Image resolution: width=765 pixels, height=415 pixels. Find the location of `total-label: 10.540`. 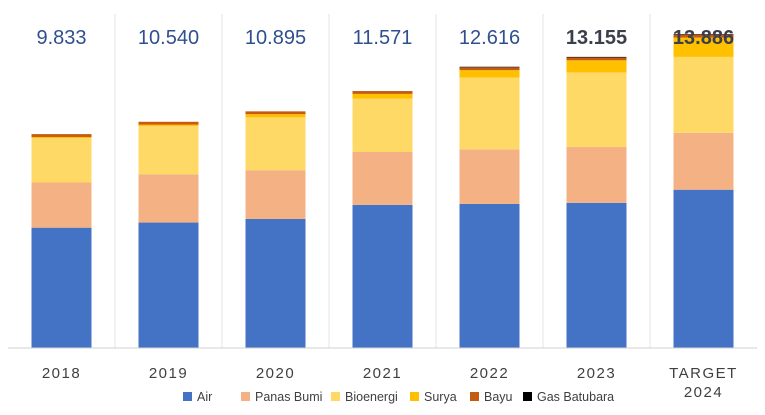

total-label: 10.540 is located at coordinates (168, 38).